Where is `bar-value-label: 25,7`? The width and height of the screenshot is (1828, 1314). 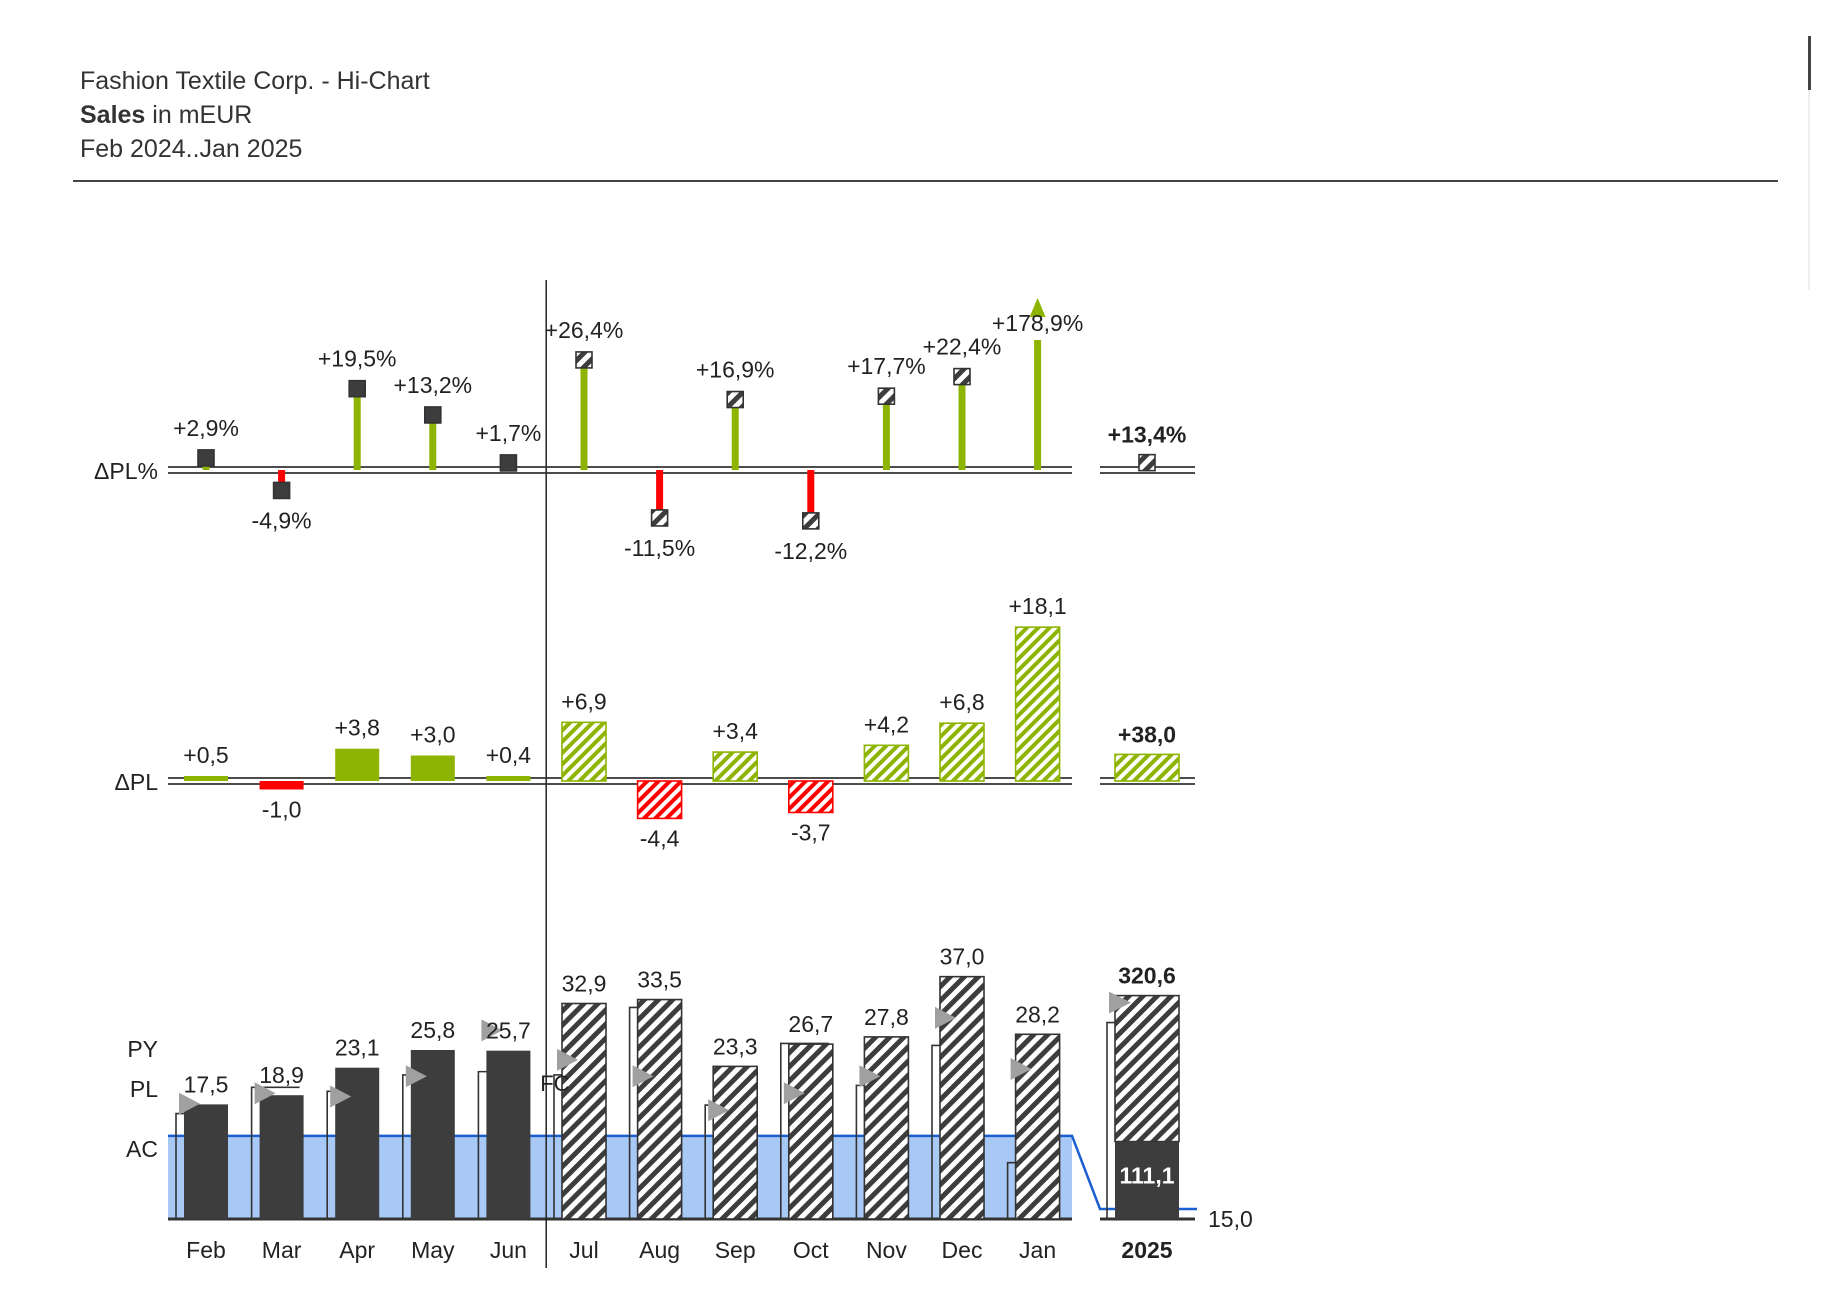
bar-value-label: 25,7 is located at coordinates (508, 1031).